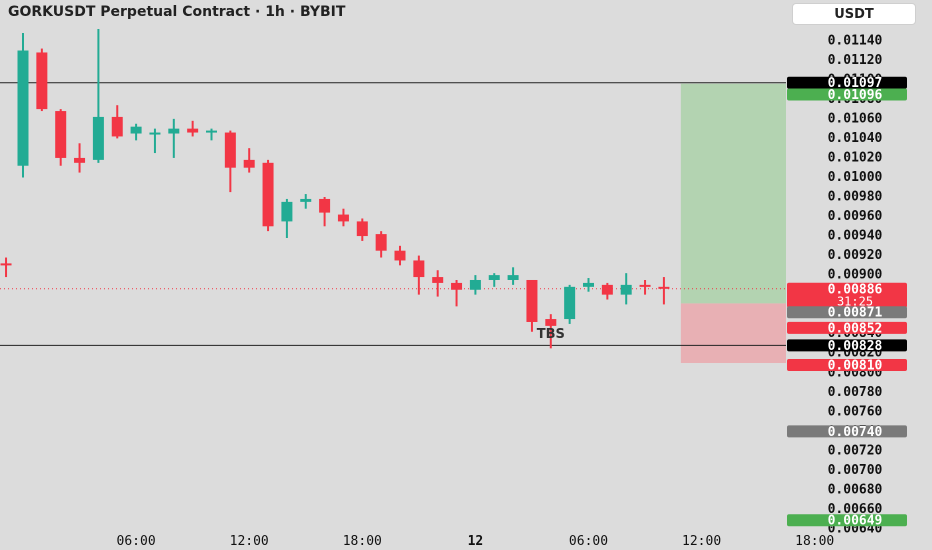  Describe the element at coordinates (855, 346) in the screenshot. I see `price-label-text: 0.00828` at that location.